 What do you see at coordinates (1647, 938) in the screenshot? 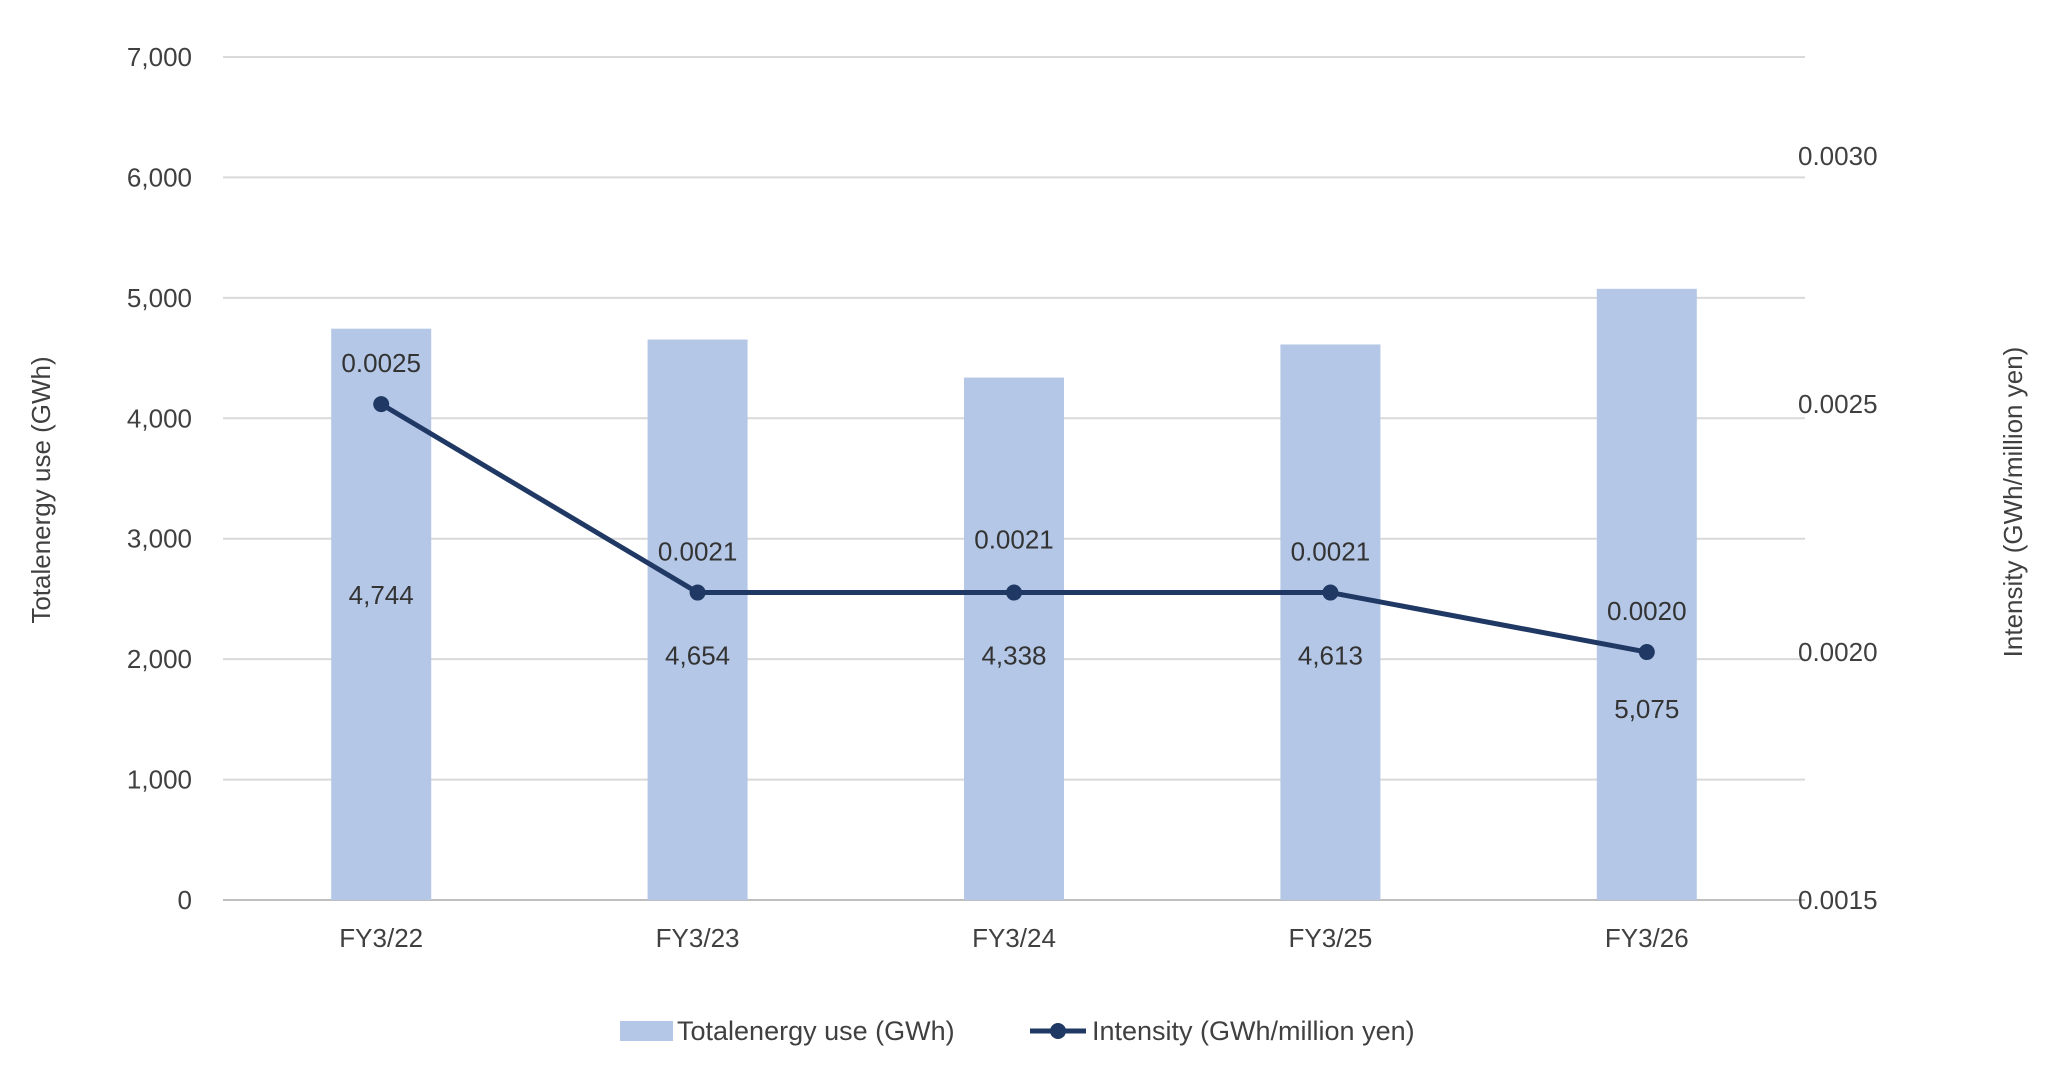
I see `x-tick-label: FY3/26` at bounding box center [1647, 938].